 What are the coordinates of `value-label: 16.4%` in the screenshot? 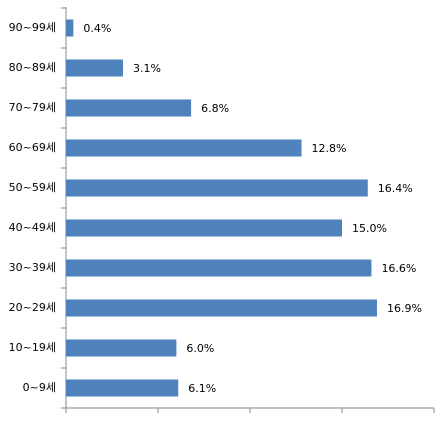 It's located at (395, 188).